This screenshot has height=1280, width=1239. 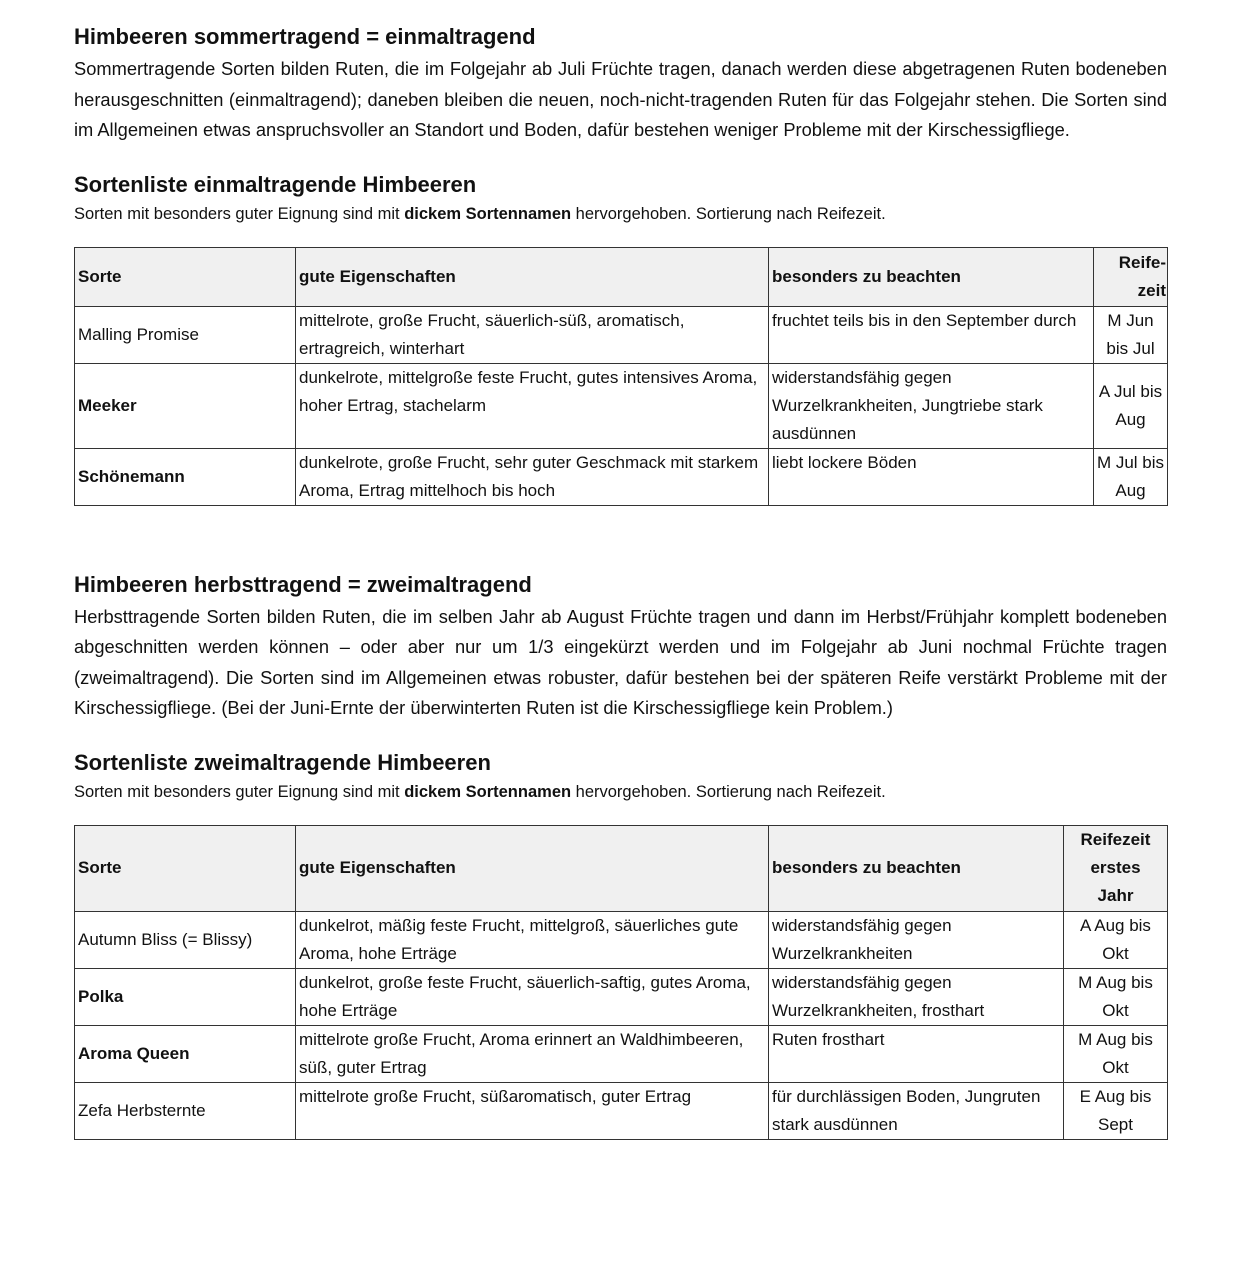 I want to click on variety-name-cell: Zefa Herbsternte, so click(x=185, y=1110).